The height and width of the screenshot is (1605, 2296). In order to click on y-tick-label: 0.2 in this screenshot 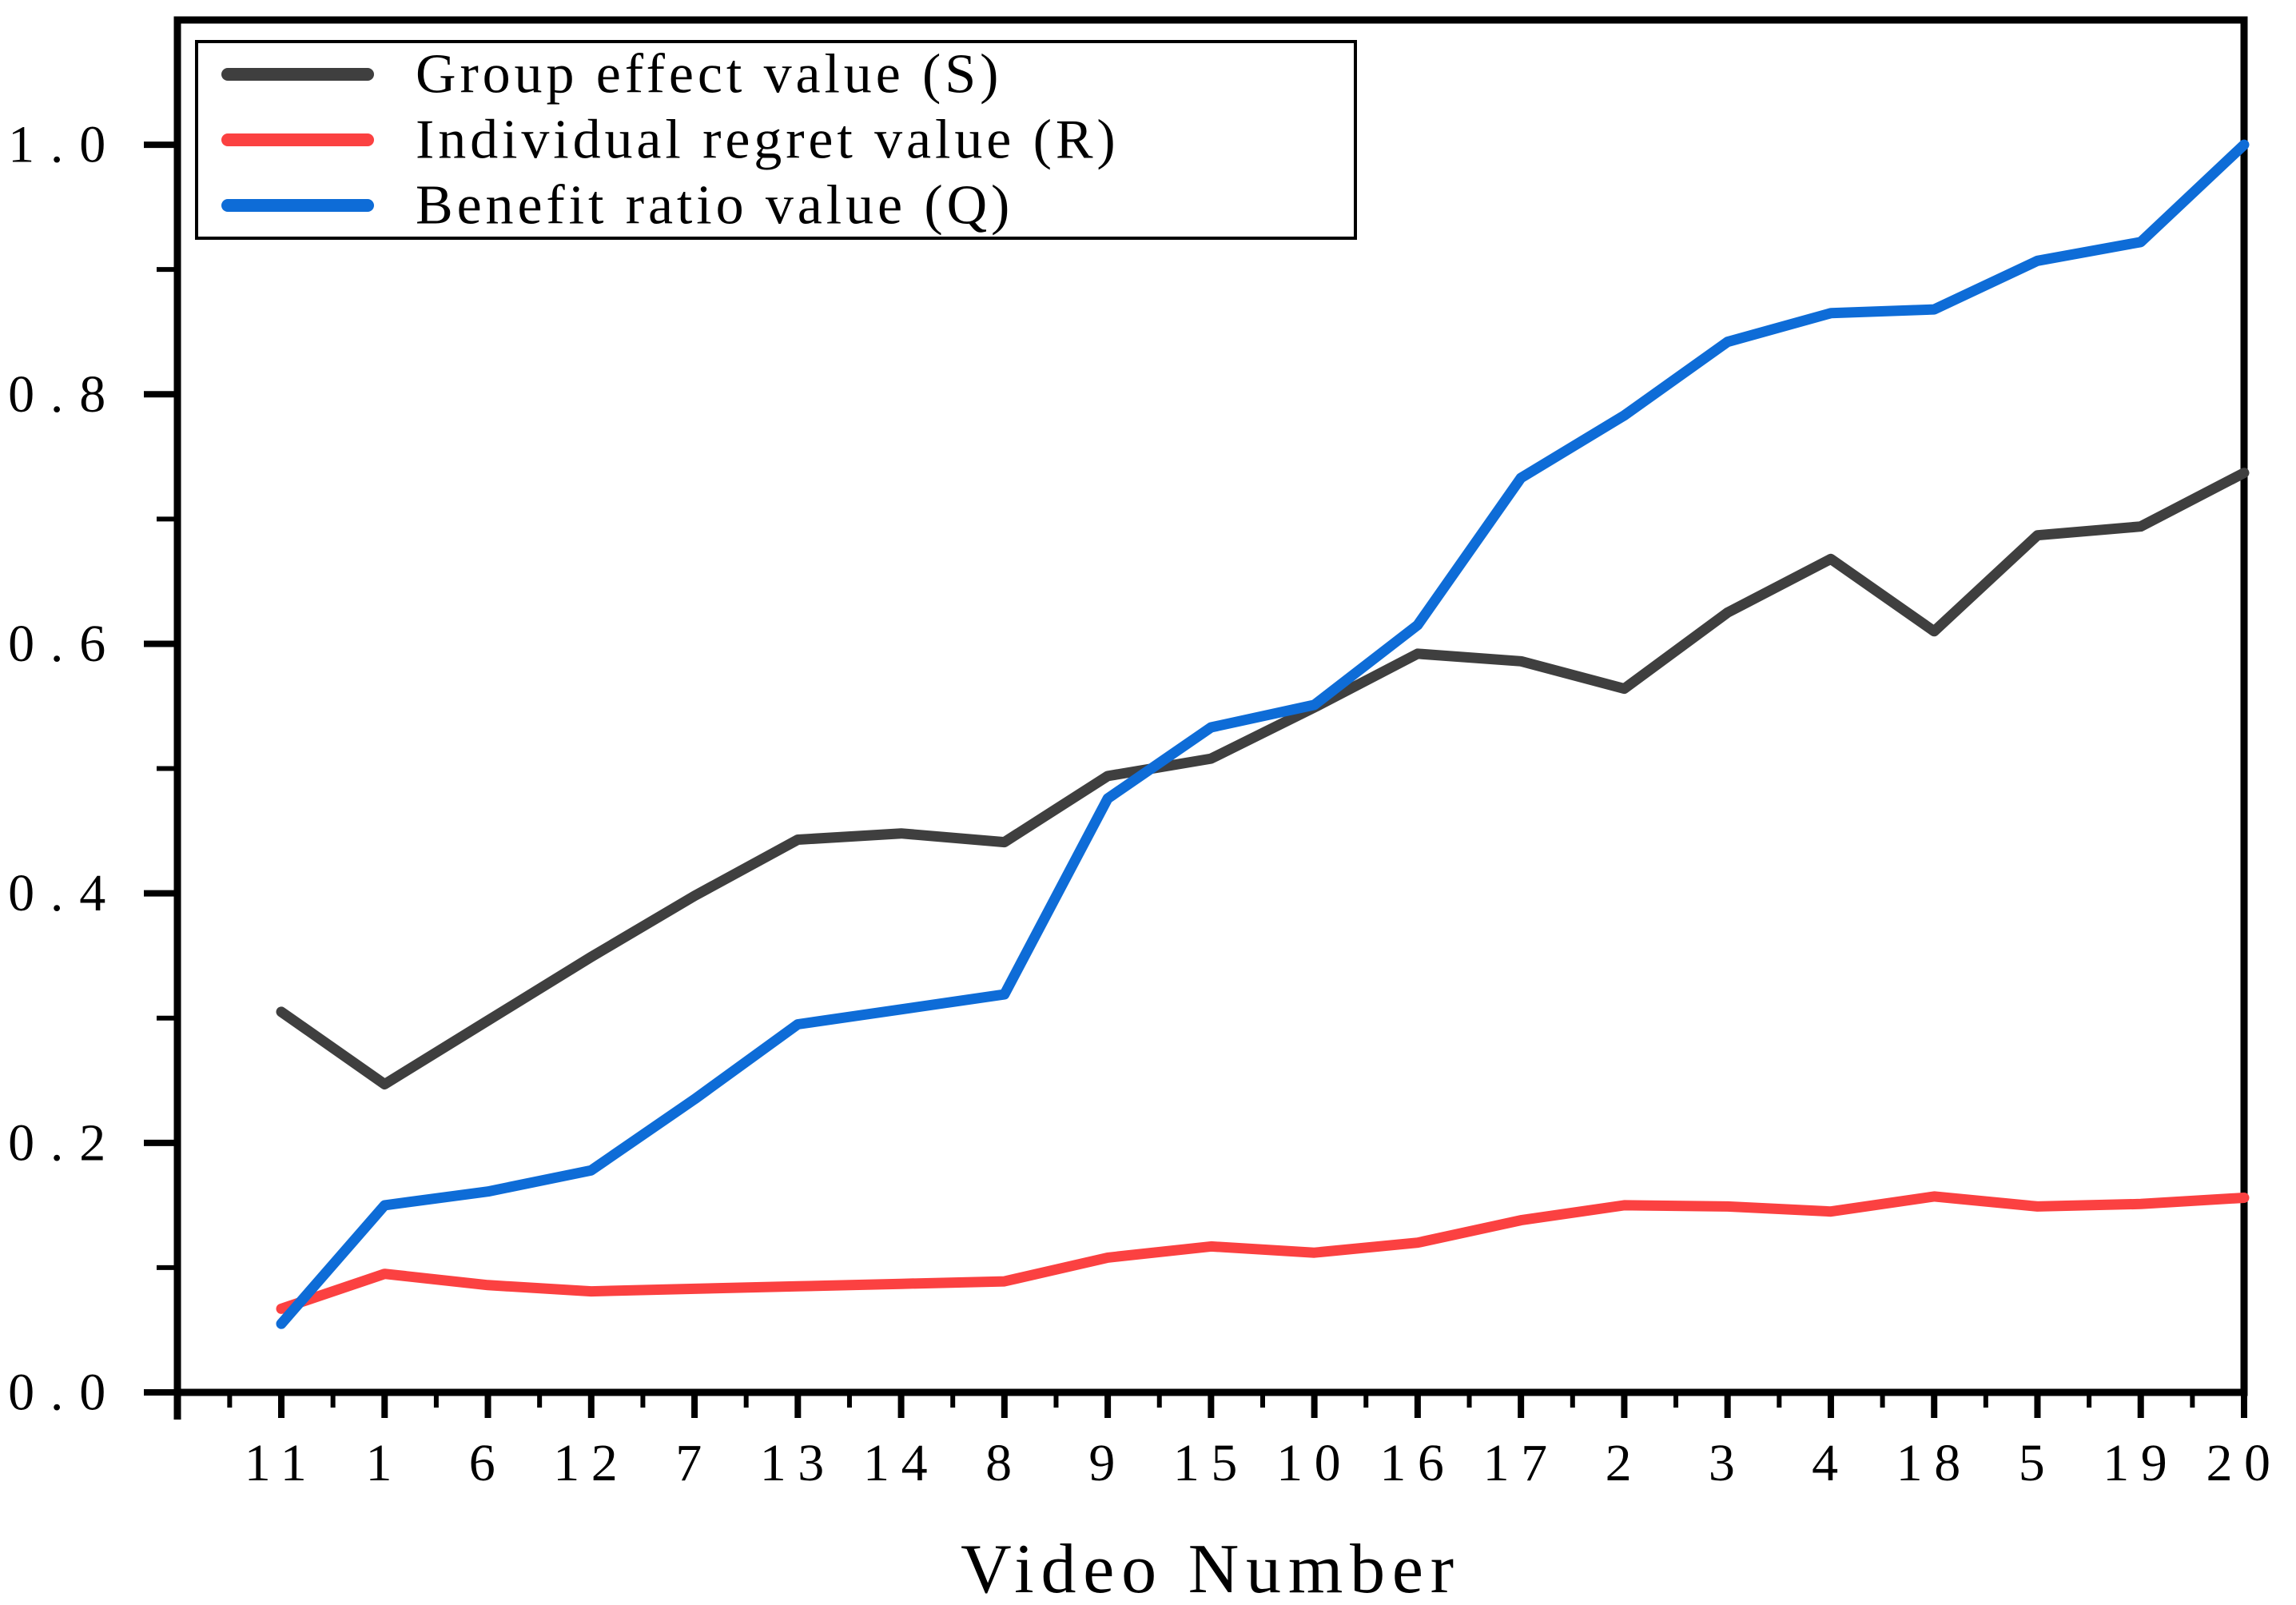, I will do `click(64, 1142)`.